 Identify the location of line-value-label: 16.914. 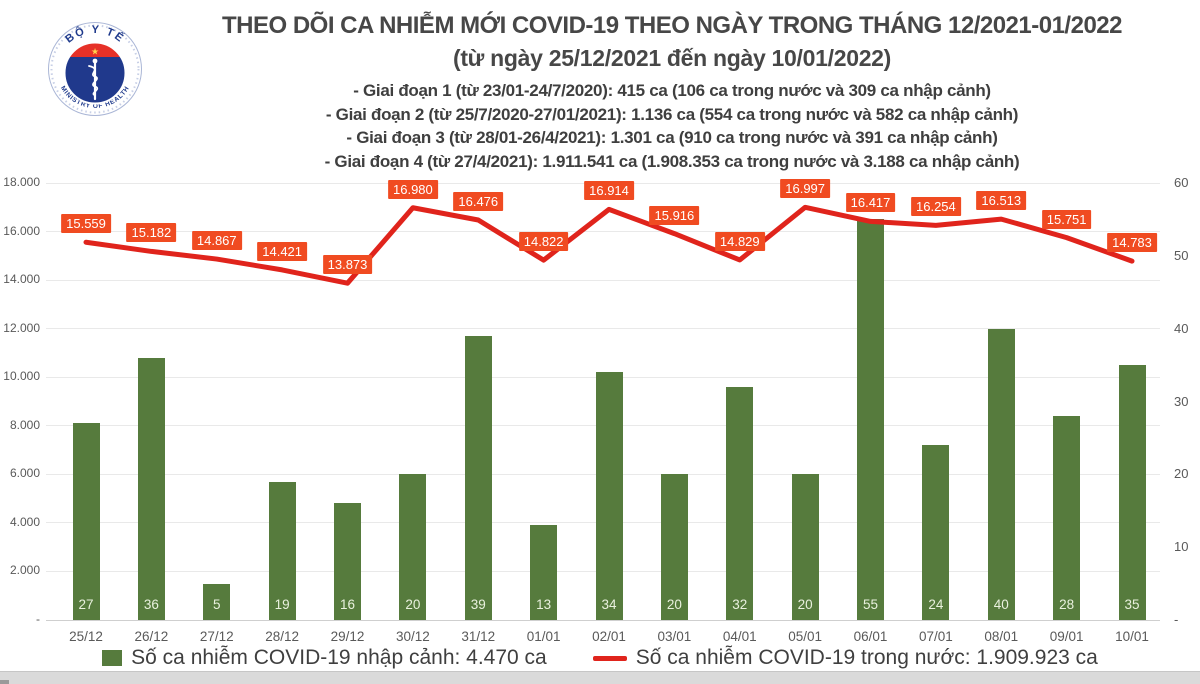
(609, 191).